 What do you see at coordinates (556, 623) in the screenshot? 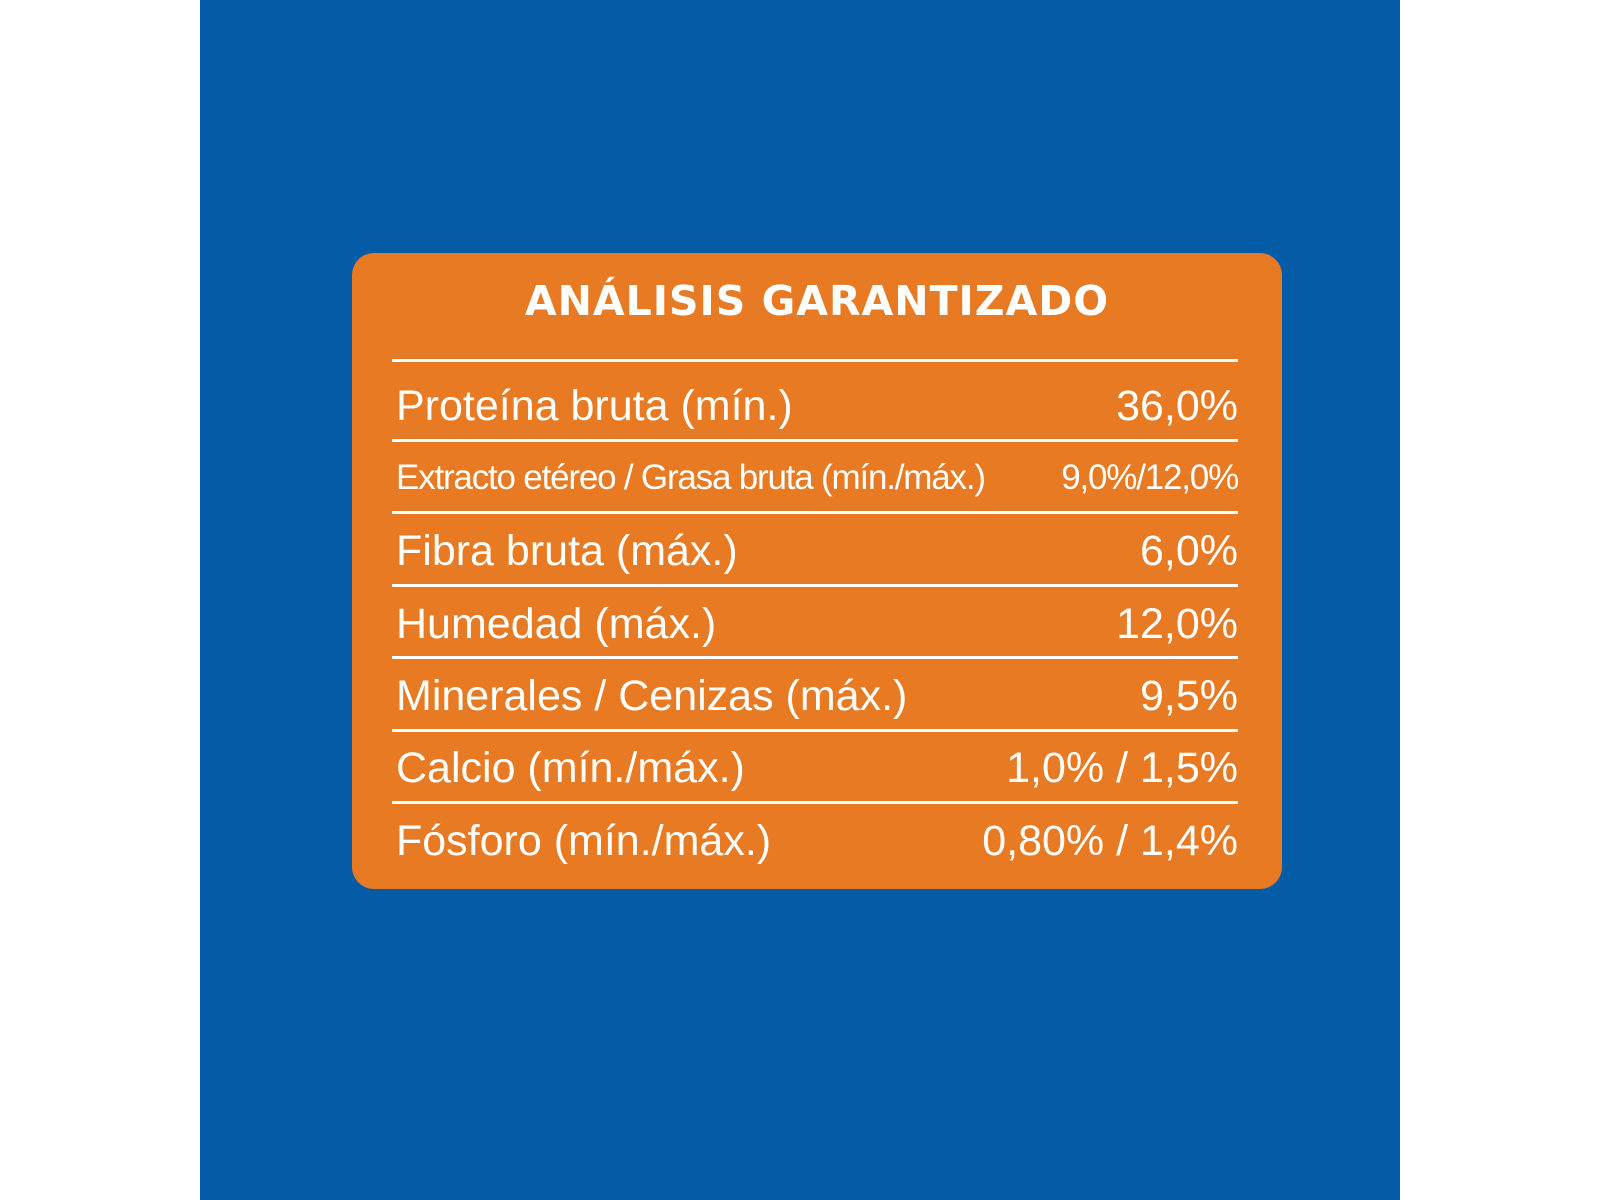
I see `nutrient-label: Humedad (máx.)` at bounding box center [556, 623].